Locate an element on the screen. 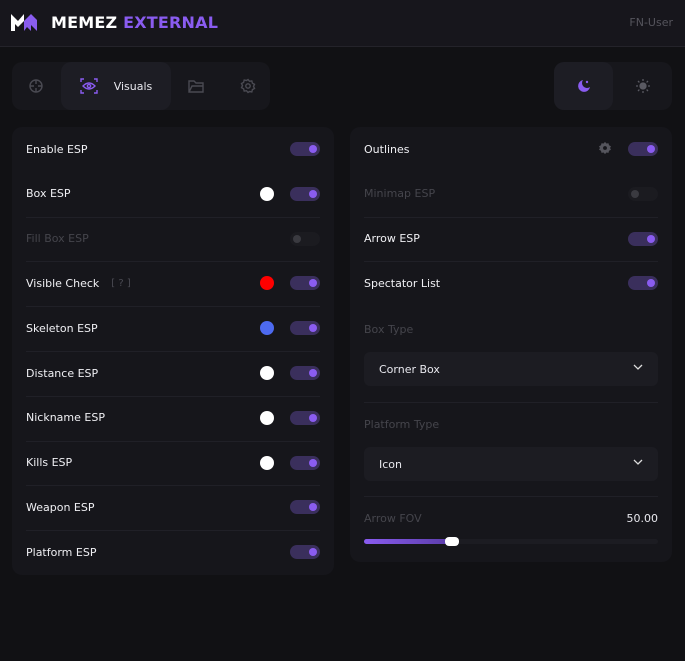 Image resolution: width=685 pixels, height=661 pixels. sun-icon is located at coordinates (642, 86).